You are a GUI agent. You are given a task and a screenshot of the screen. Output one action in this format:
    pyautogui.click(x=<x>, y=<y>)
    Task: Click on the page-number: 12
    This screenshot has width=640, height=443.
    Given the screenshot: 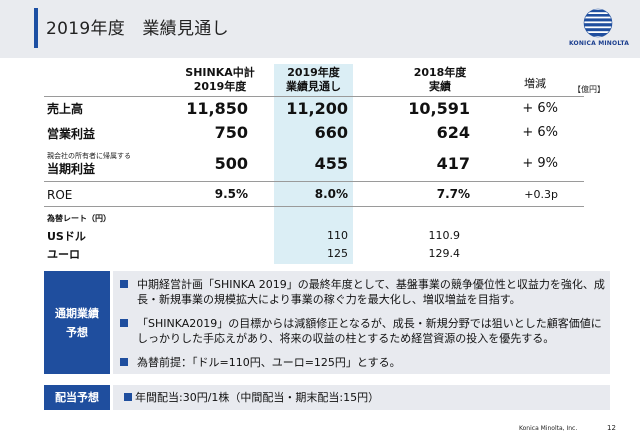 What is the action you would take?
    pyautogui.click(x=611, y=428)
    